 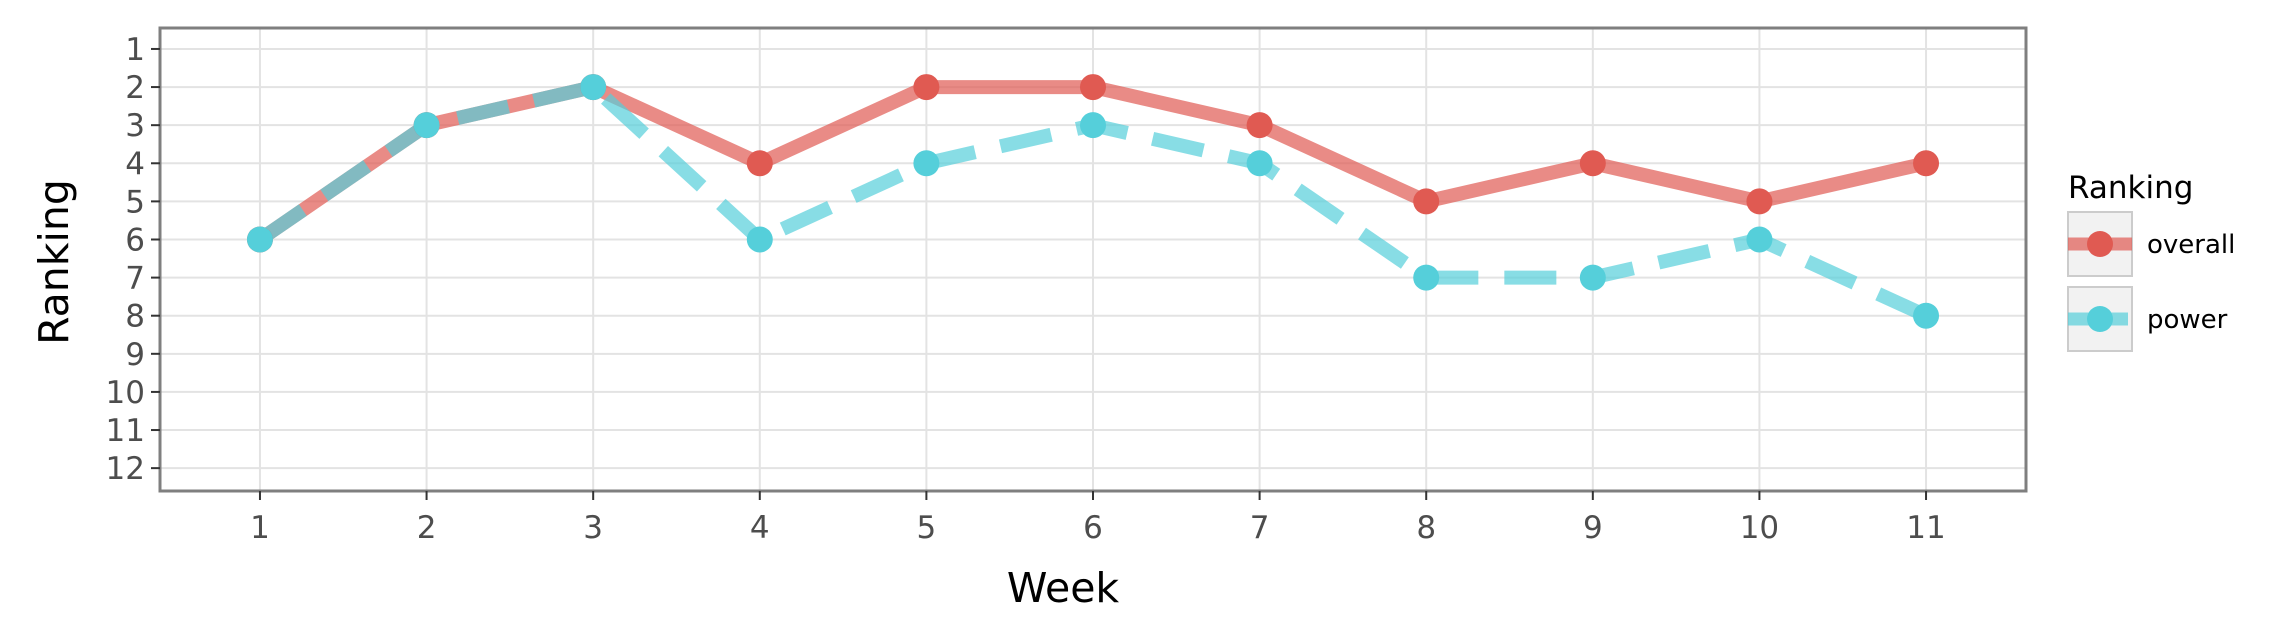 I want to click on y-tick-label: 8, so click(x=135, y=317).